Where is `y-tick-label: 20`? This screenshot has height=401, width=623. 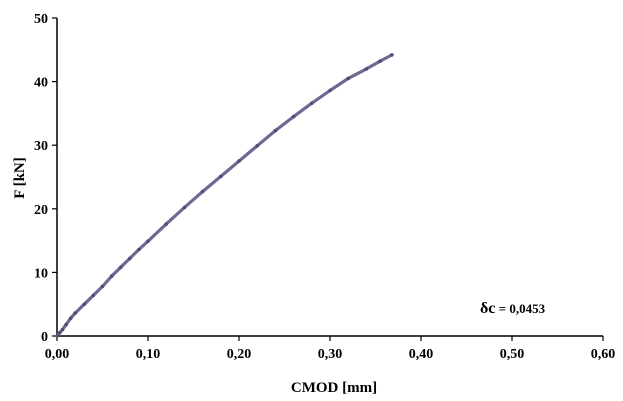 y-tick-label: 20 is located at coordinates (41, 210).